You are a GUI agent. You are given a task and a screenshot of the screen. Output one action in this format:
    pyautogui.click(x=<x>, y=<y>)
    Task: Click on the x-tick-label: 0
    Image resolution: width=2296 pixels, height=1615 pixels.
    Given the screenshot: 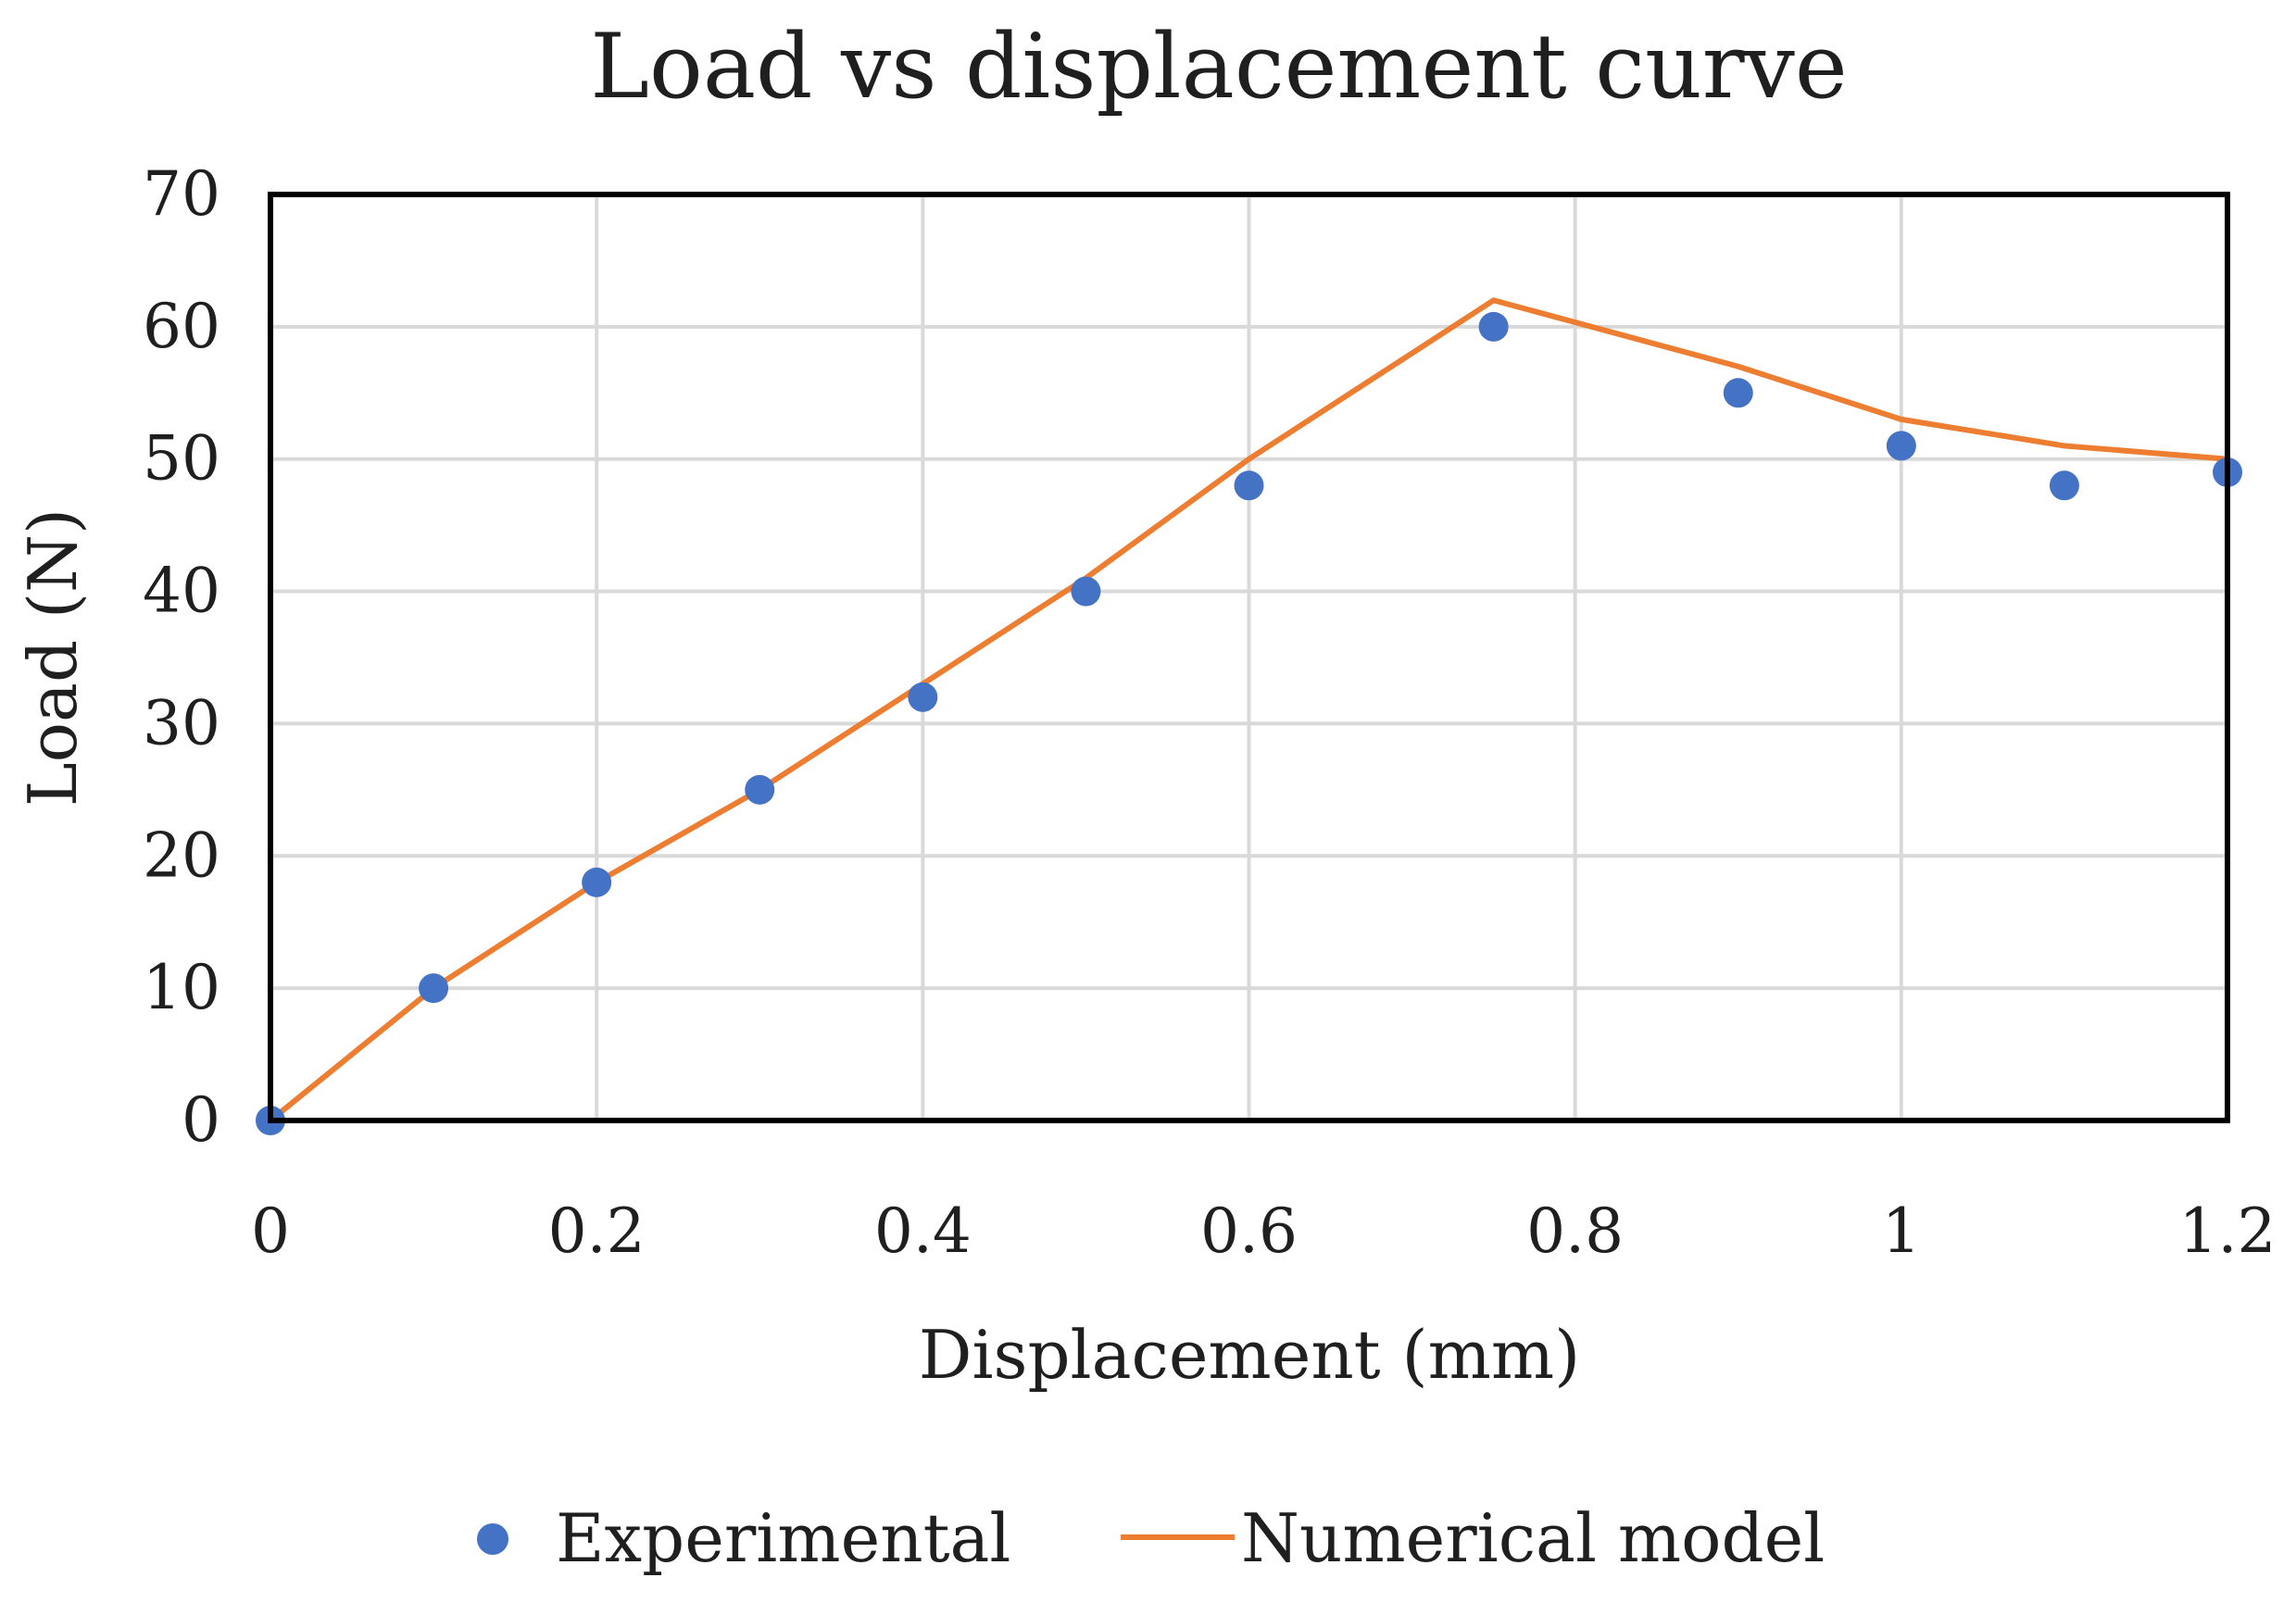 What is the action you would take?
    pyautogui.click(x=270, y=1231)
    